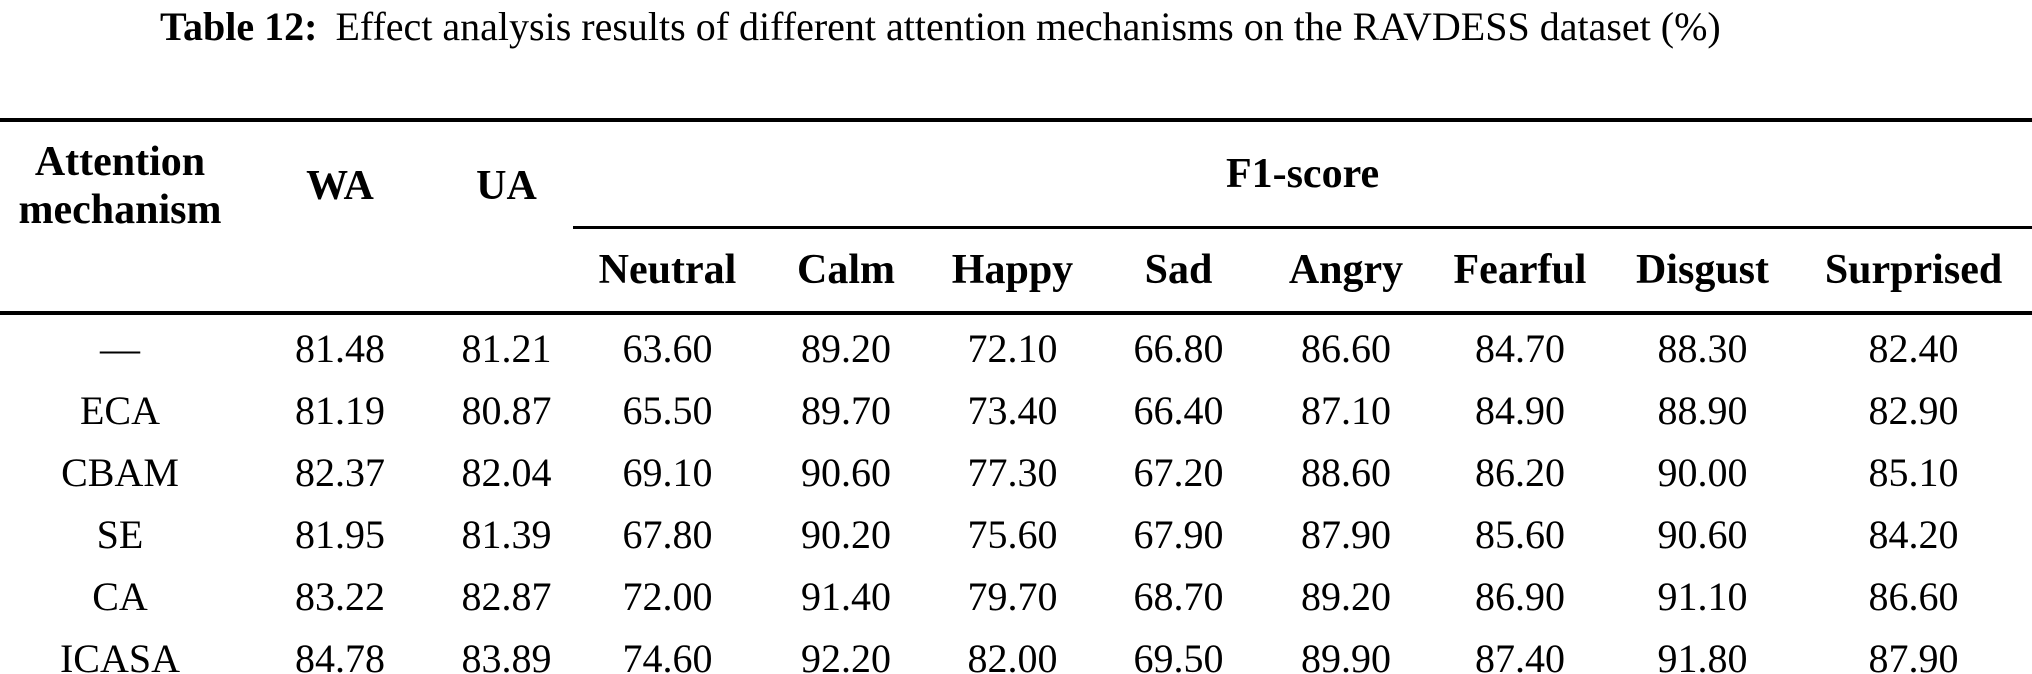 Image resolution: width=2032 pixels, height=674 pixels. Describe the element at coordinates (340, 348) in the screenshot. I see `cell-wa: 81.48` at that location.